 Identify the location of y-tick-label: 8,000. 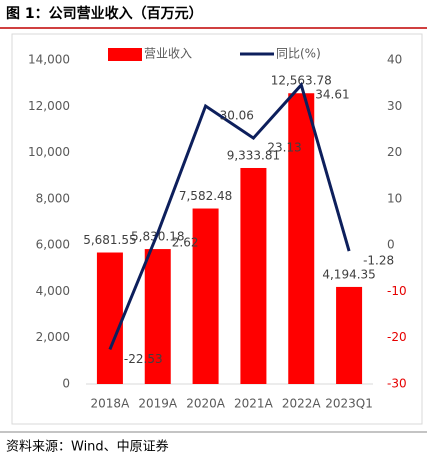
(53, 198).